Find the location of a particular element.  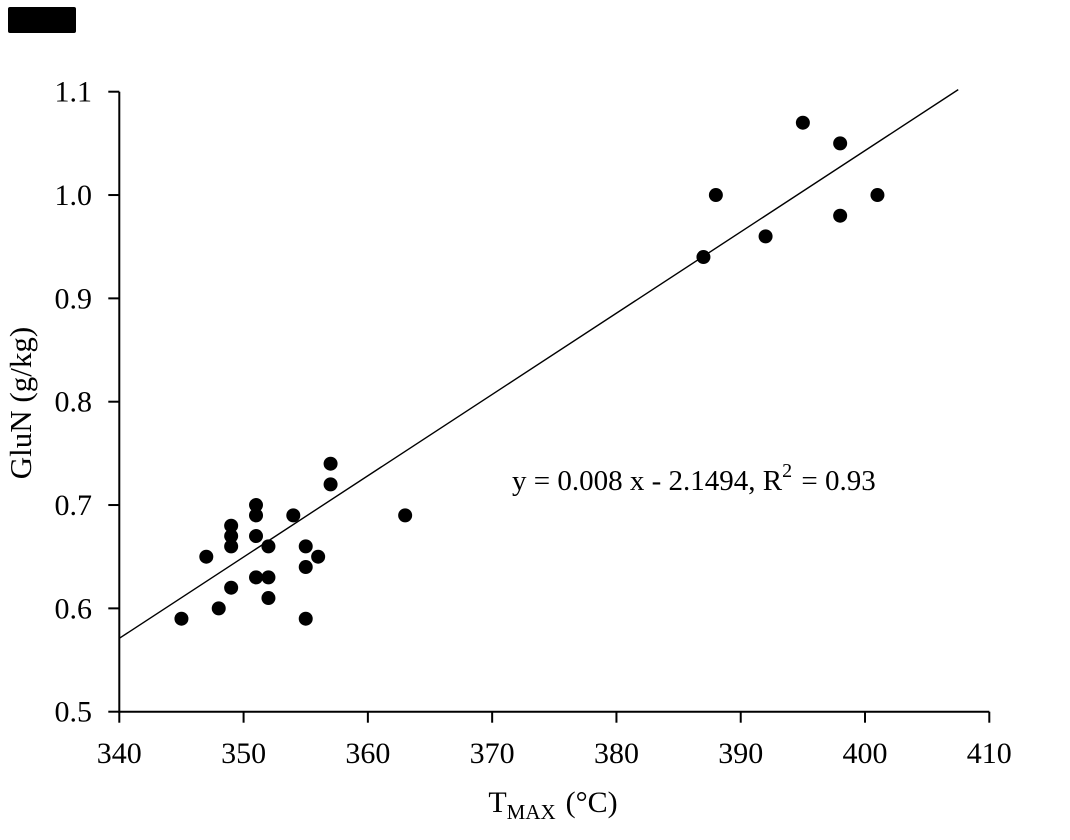

x-axis-title: TMAX (°C) is located at coordinates (552, 805).